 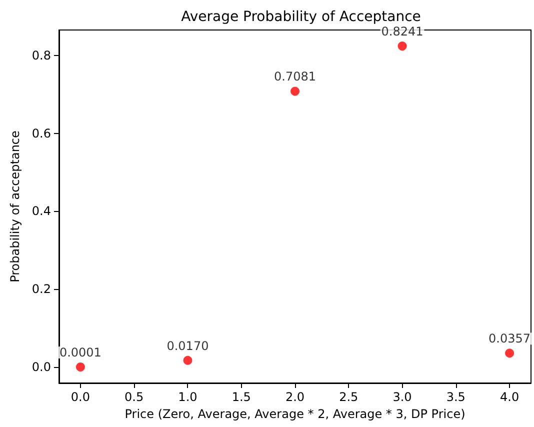 What do you see at coordinates (295, 397) in the screenshot?
I see `x-tick-label: 2.0` at bounding box center [295, 397].